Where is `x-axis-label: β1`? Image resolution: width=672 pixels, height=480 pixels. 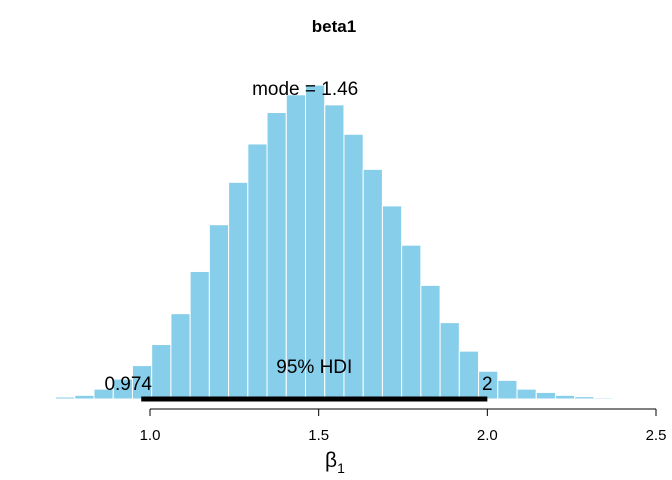 x-axis-label: β1 is located at coordinates (335, 462).